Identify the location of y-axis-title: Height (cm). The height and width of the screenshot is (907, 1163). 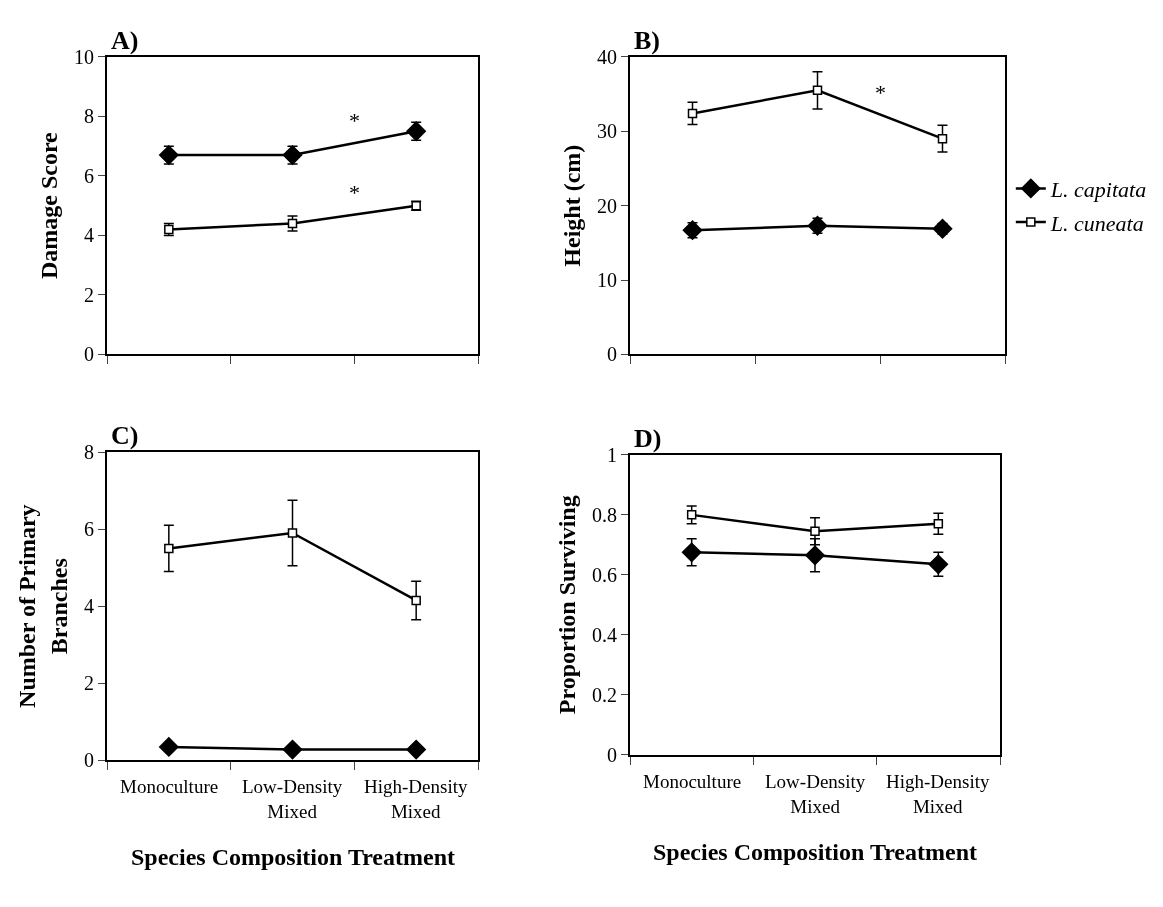
(571, 205).